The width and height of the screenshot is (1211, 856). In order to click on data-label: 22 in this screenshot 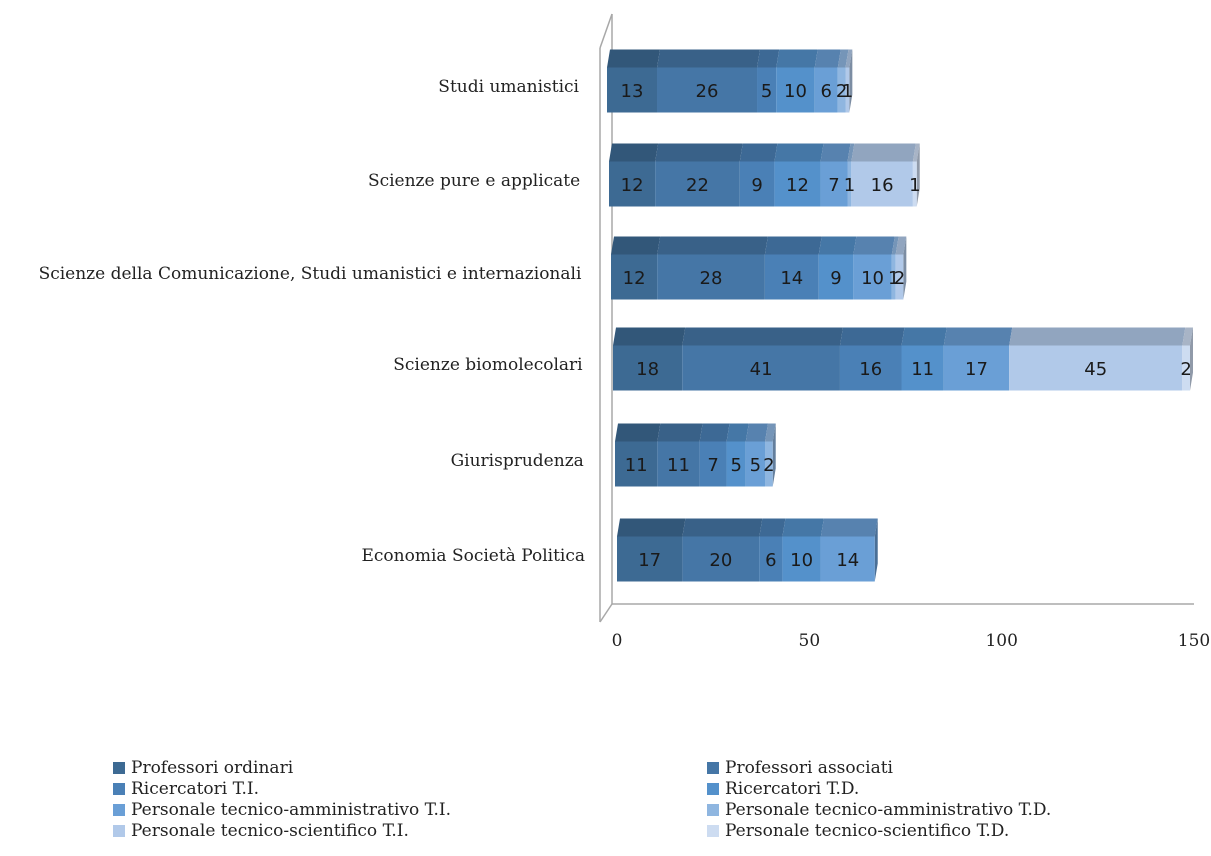, I will do `click(697, 185)`.